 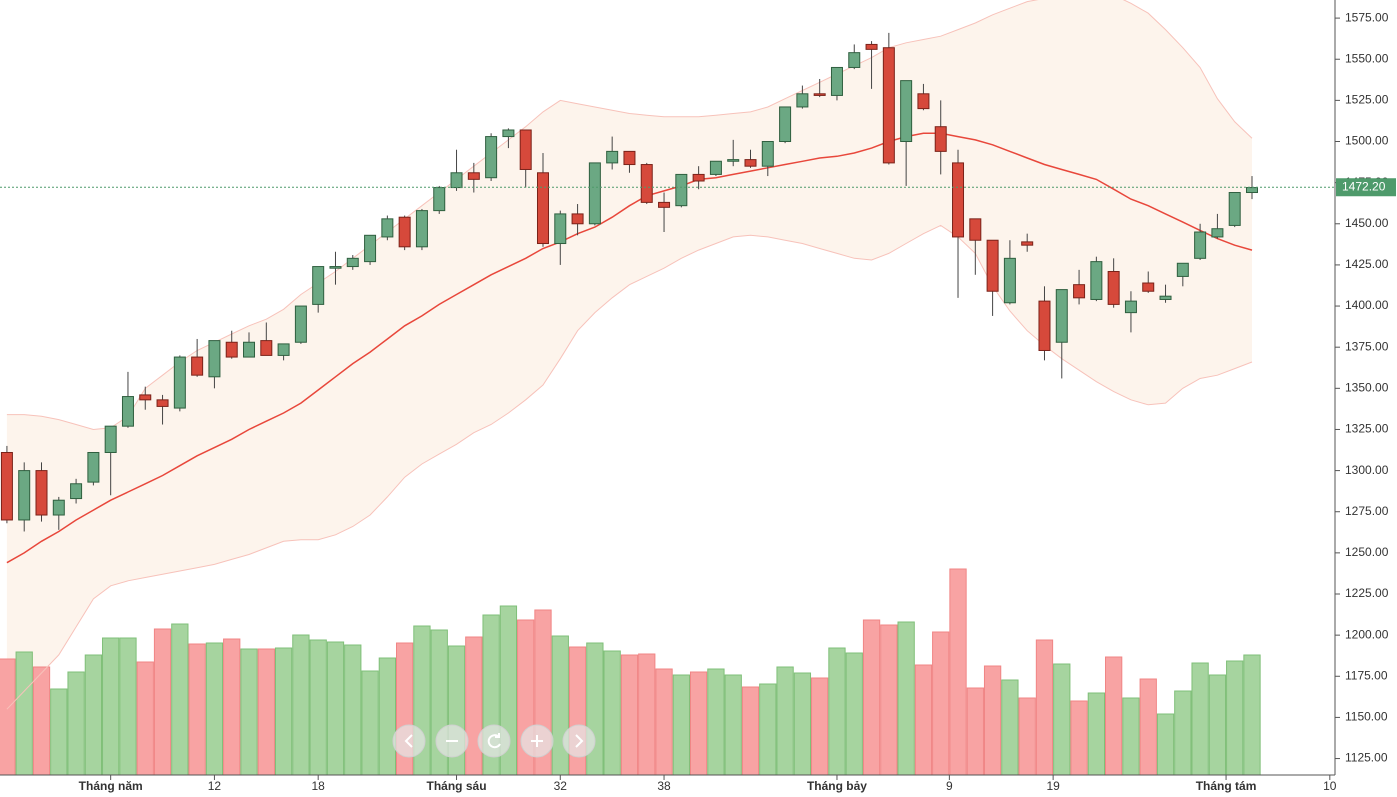 I want to click on reset-button, so click(x=494, y=741).